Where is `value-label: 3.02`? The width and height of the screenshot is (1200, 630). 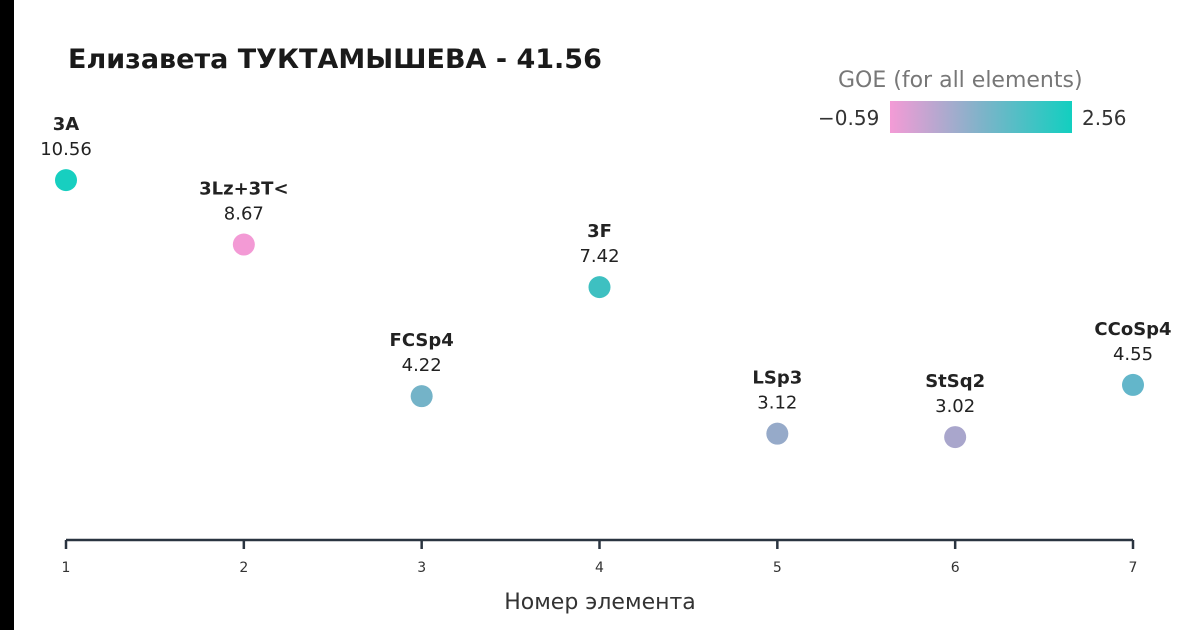
value-label: 3.02 is located at coordinates (955, 406).